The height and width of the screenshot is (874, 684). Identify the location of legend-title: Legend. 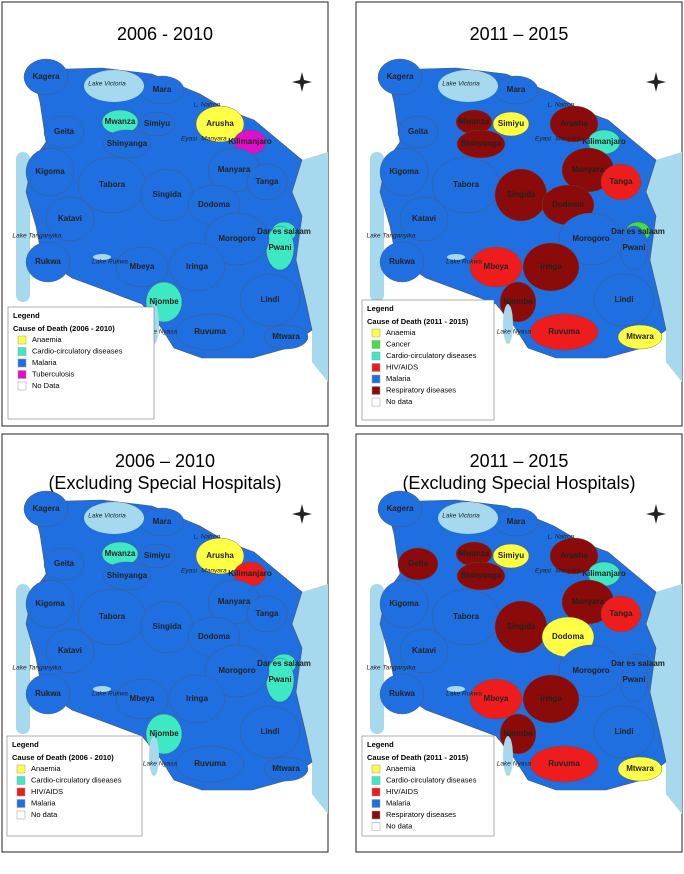
(25, 744).